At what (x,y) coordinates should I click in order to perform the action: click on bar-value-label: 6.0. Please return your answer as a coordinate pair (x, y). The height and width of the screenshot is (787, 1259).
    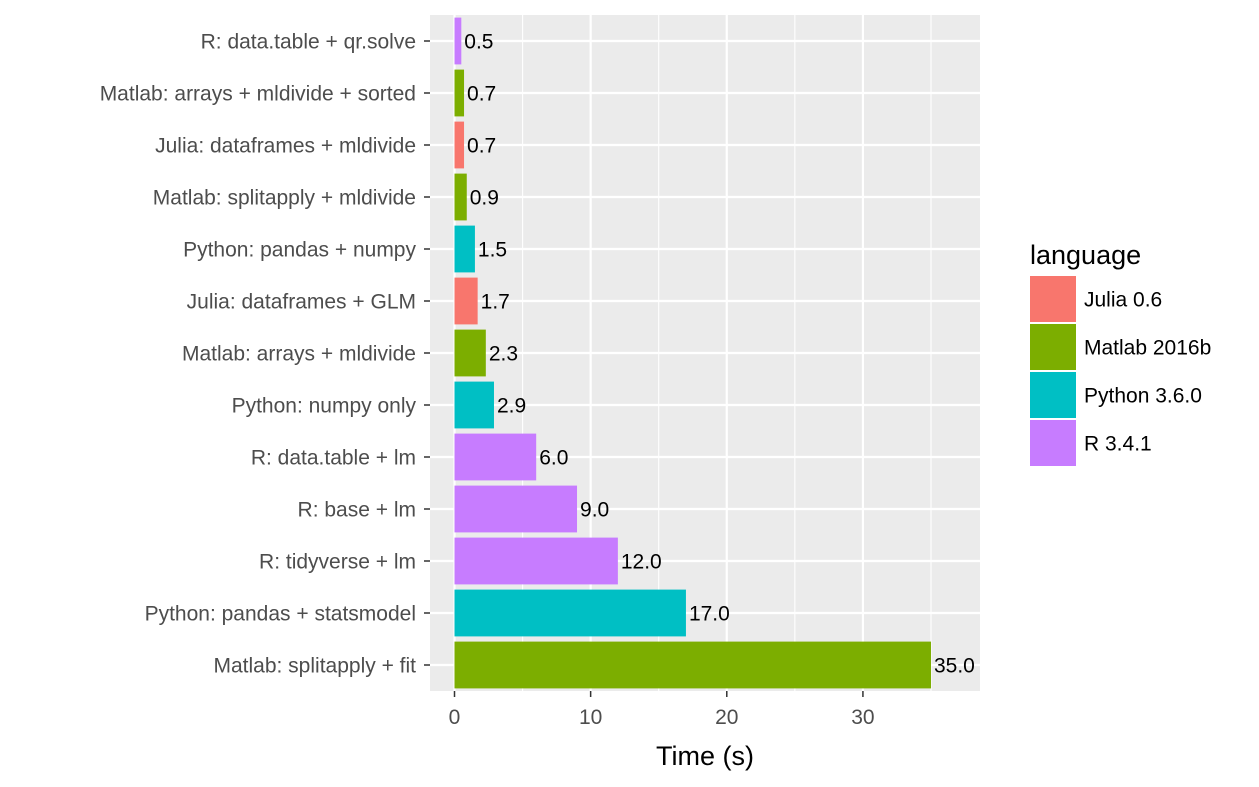
    Looking at the image, I should click on (553, 458).